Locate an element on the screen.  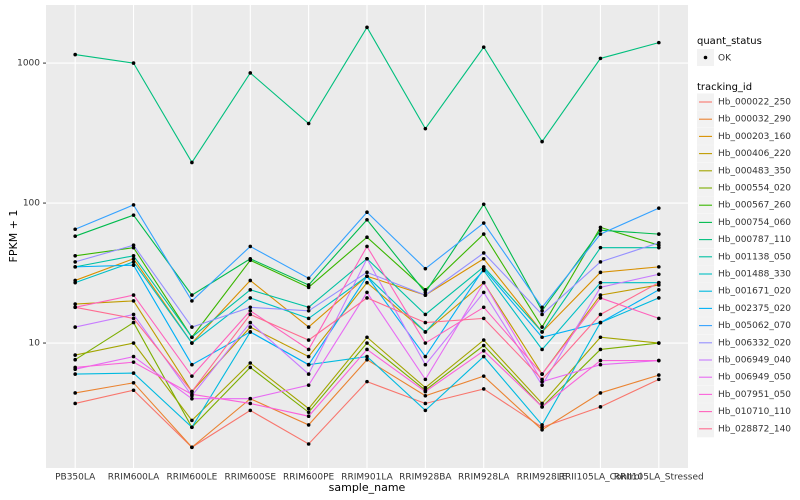
y-tick-label: 1000 is located at coordinates (28, 64).